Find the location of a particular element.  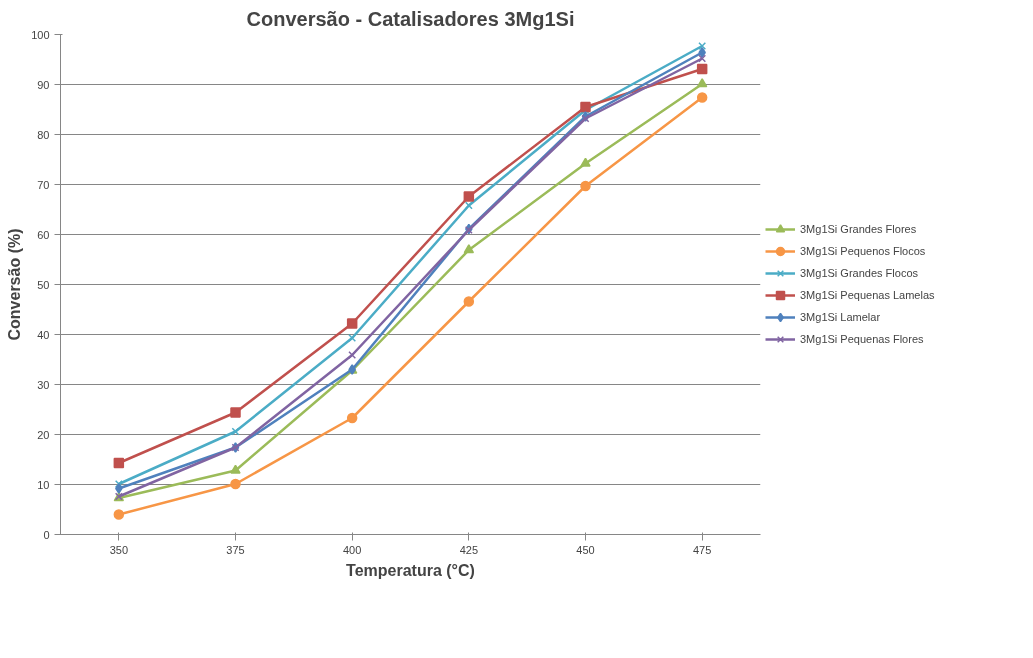

x-tick-label: 425 is located at coordinates (469, 549).